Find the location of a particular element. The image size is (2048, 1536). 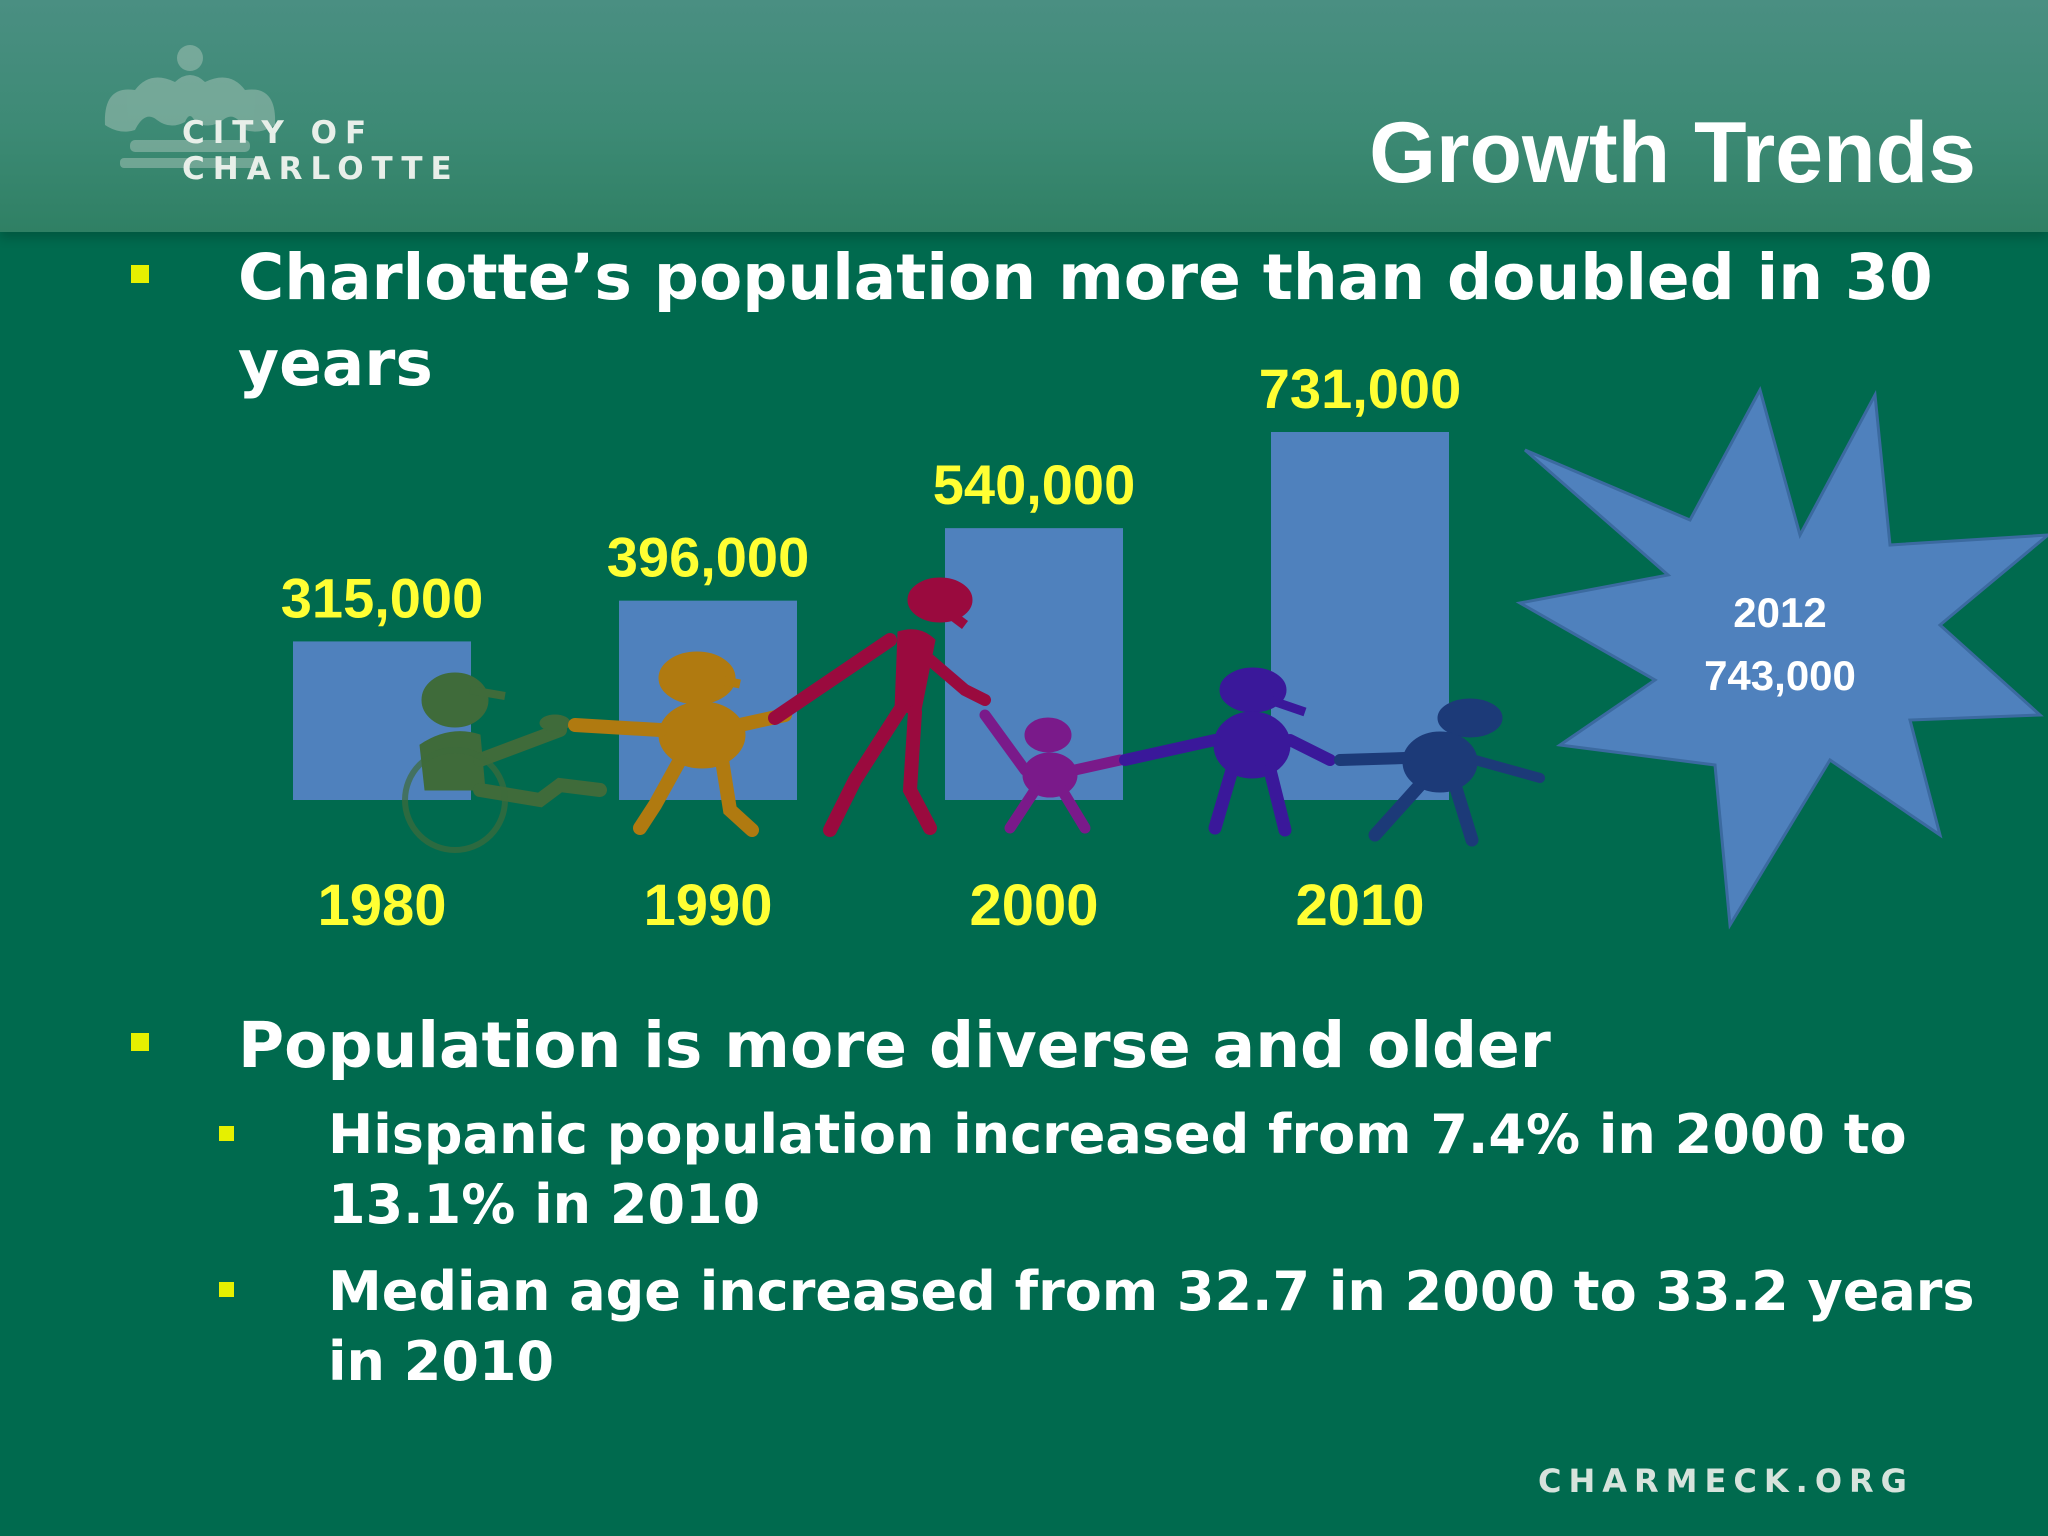

category-label-2010: 2010 is located at coordinates (1359, 905).